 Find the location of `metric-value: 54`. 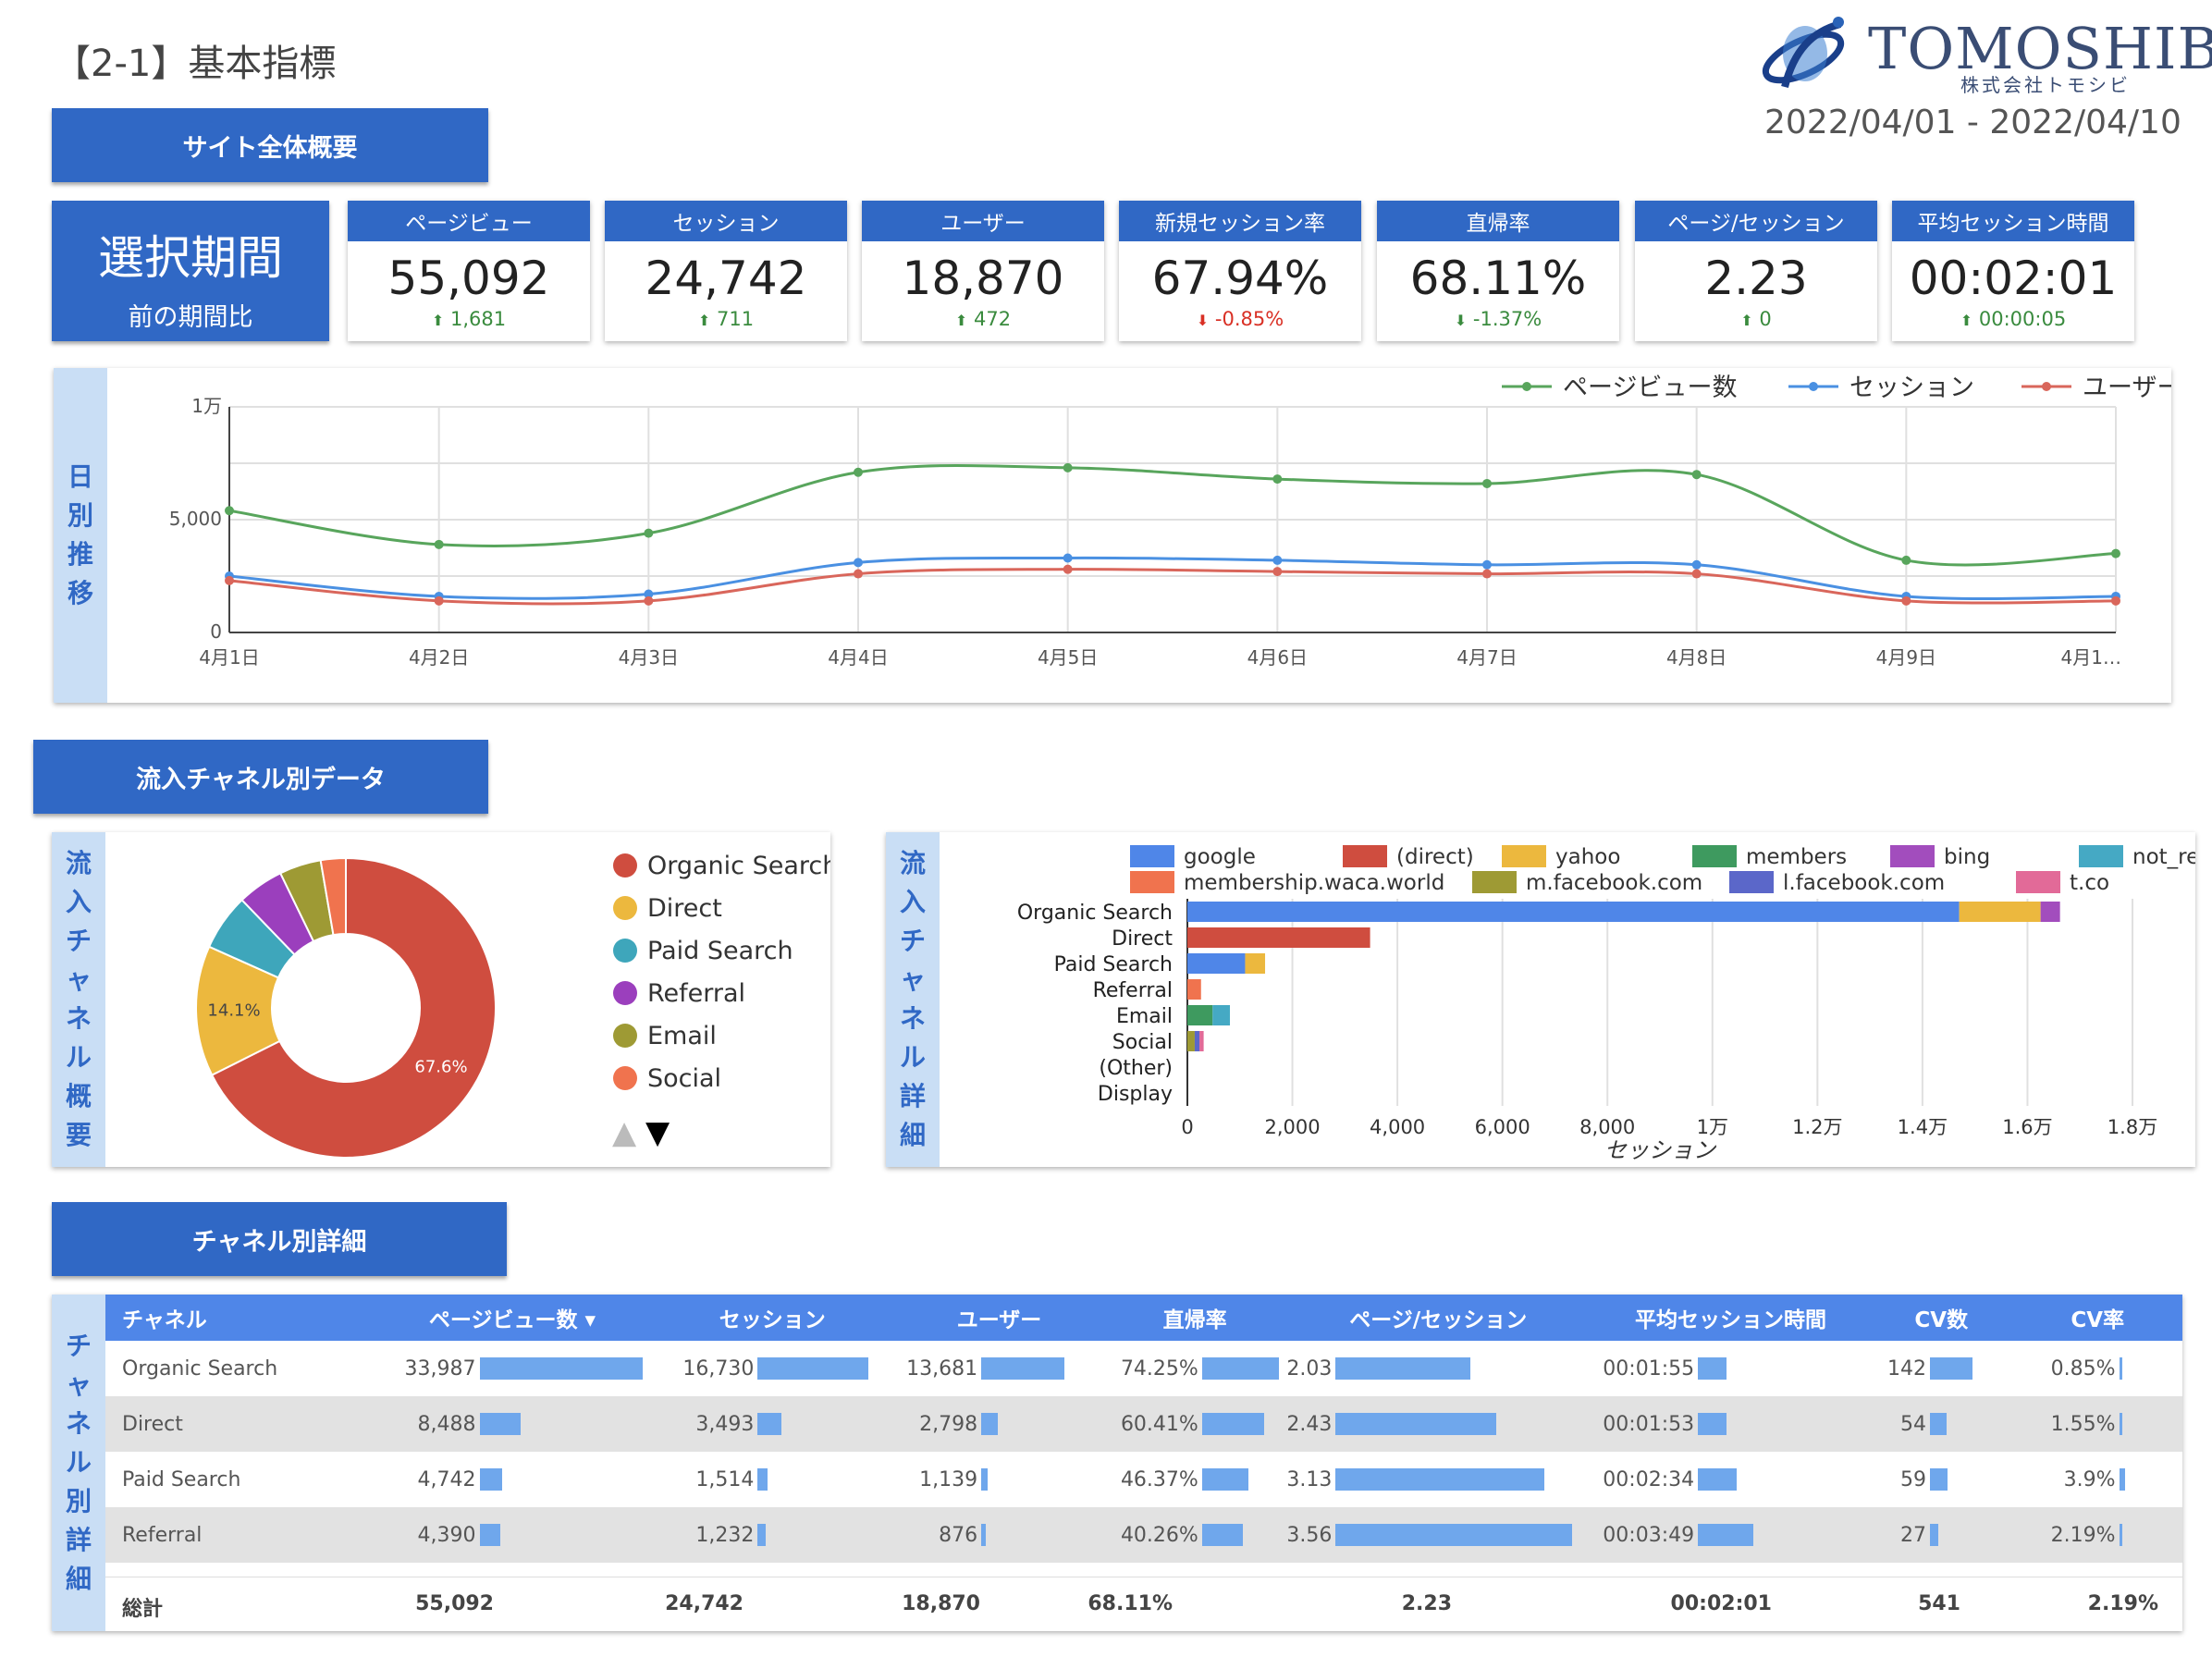

metric-value: 54 is located at coordinates (1913, 1424).